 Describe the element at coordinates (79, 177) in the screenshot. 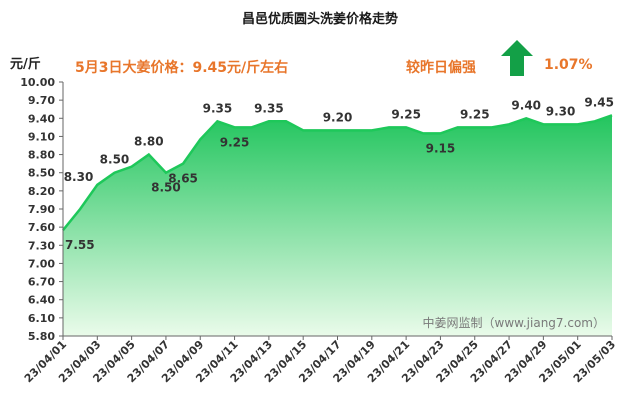

I see `data-label: 8.30` at that location.